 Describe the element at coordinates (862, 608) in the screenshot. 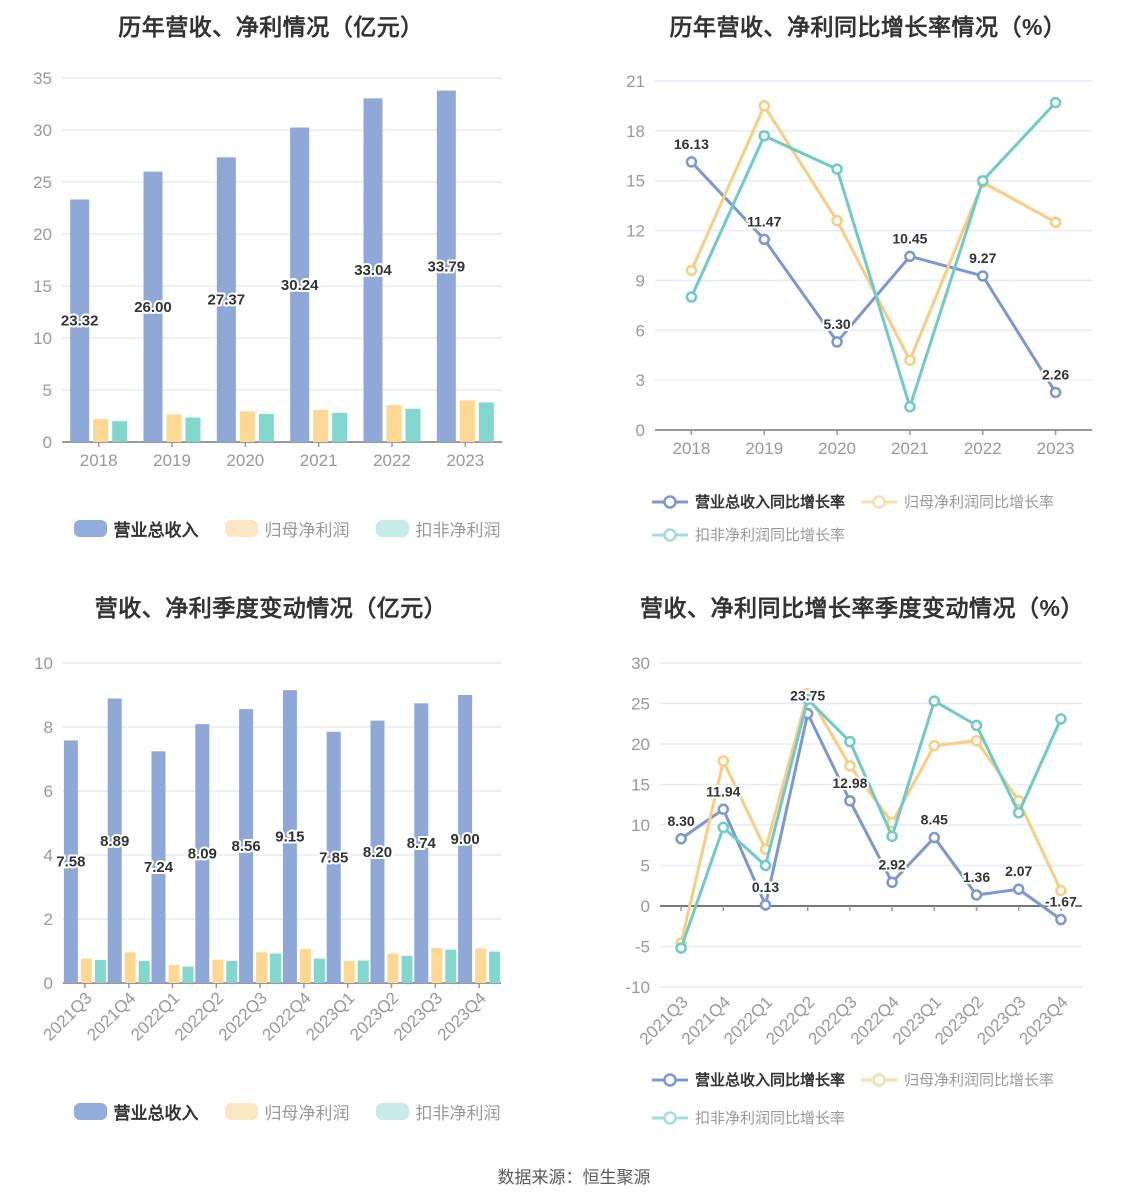

I see `chart-title: 营收、净利同比增长率季度变动情况（%）` at that location.